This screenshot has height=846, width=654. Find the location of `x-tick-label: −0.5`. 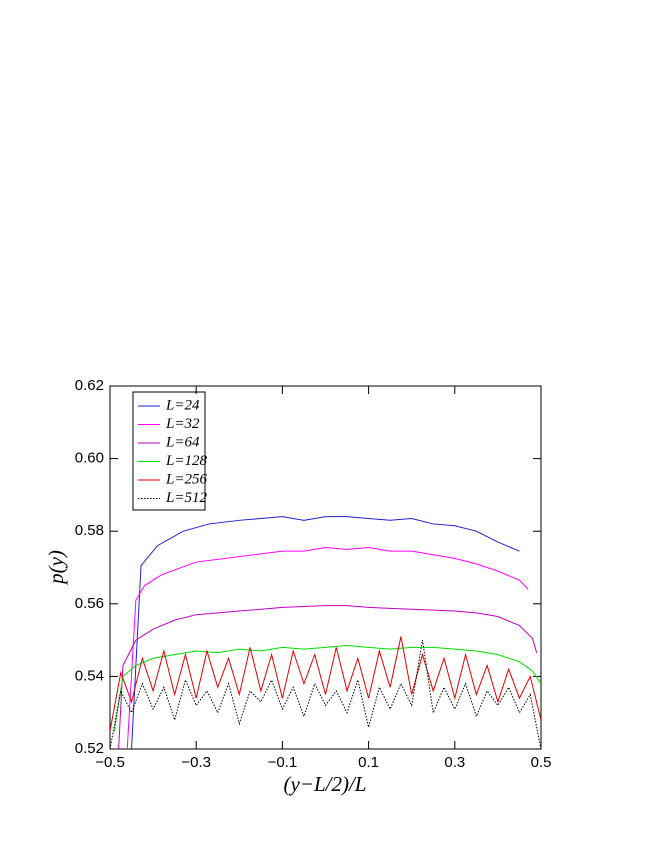

x-tick-label: −0.5 is located at coordinates (110, 762).